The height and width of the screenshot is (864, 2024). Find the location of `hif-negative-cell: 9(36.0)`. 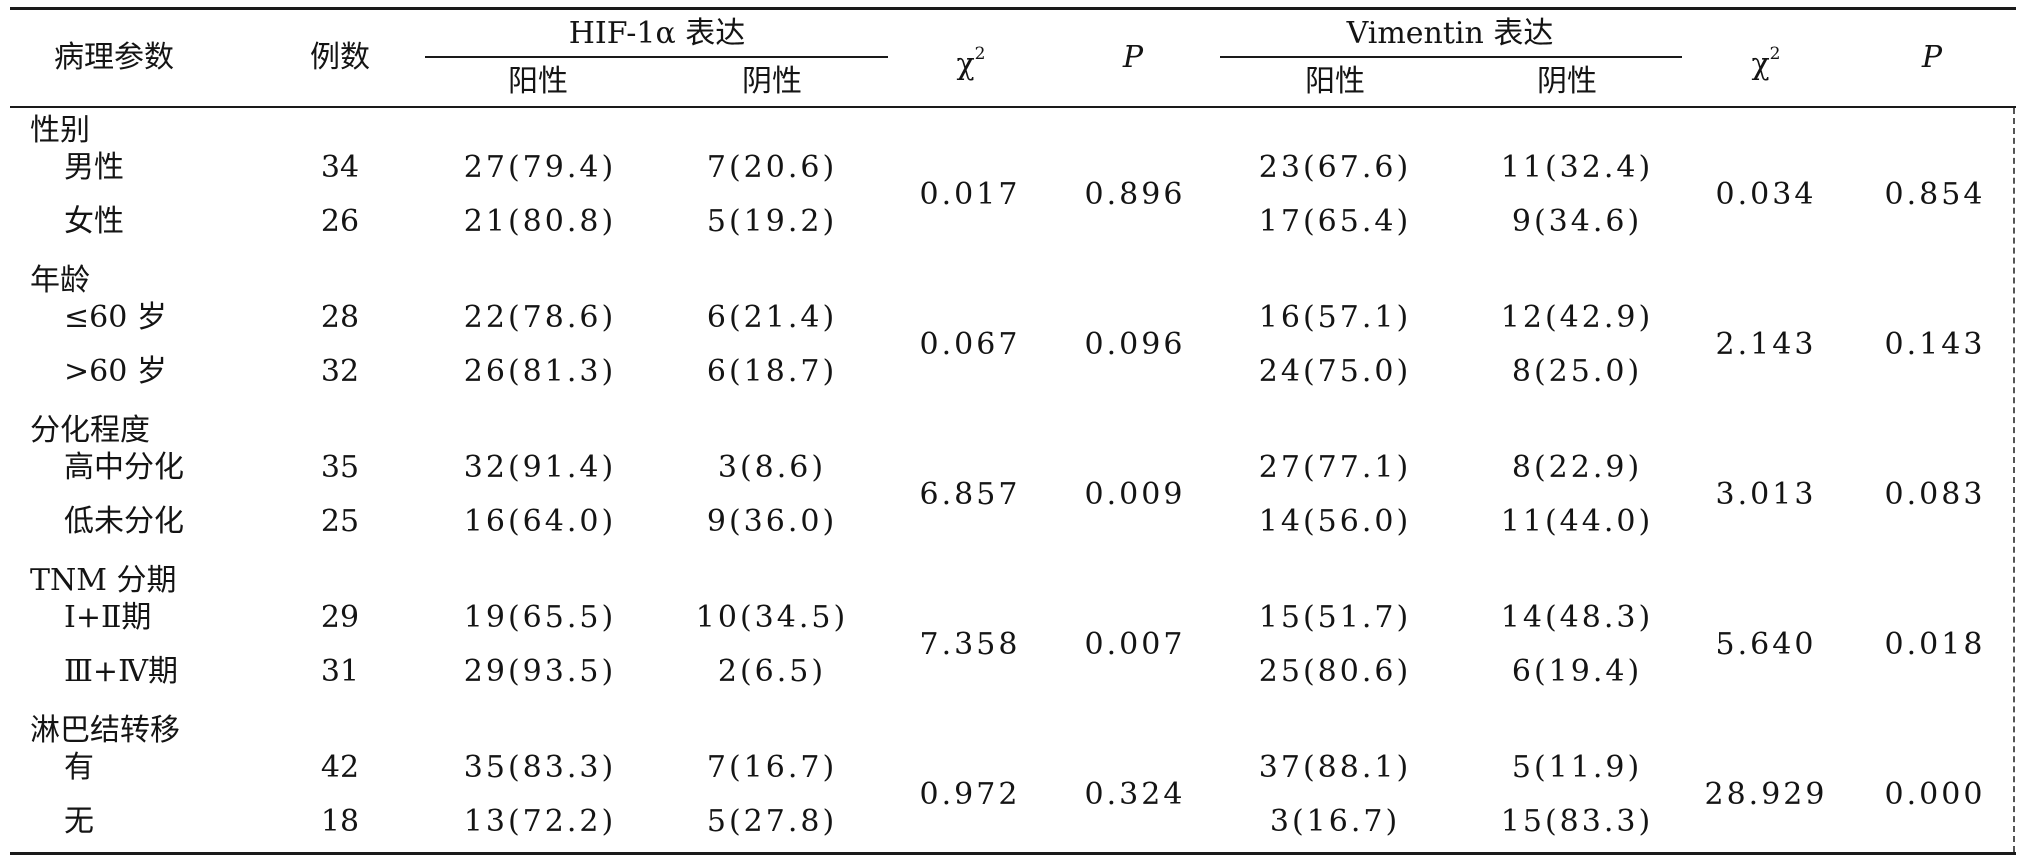

hif-negative-cell: 9(36.0) is located at coordinates (772, 521).